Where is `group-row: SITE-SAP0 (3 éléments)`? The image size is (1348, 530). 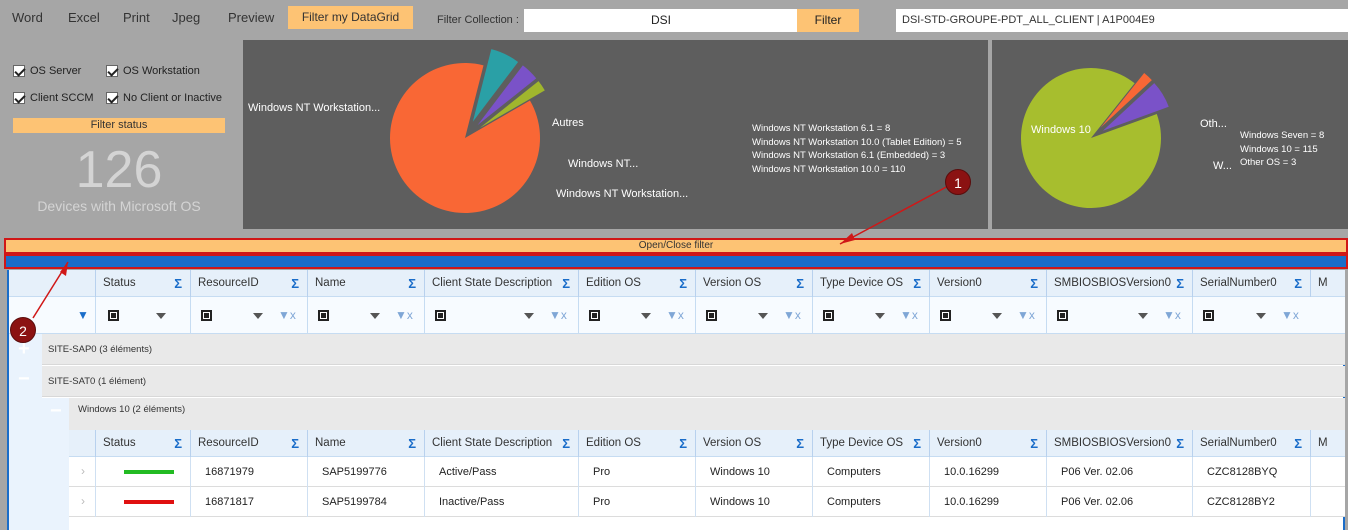 group-row: SITE-SAP0 (3 éléments) is located at coordinates (693, 349).